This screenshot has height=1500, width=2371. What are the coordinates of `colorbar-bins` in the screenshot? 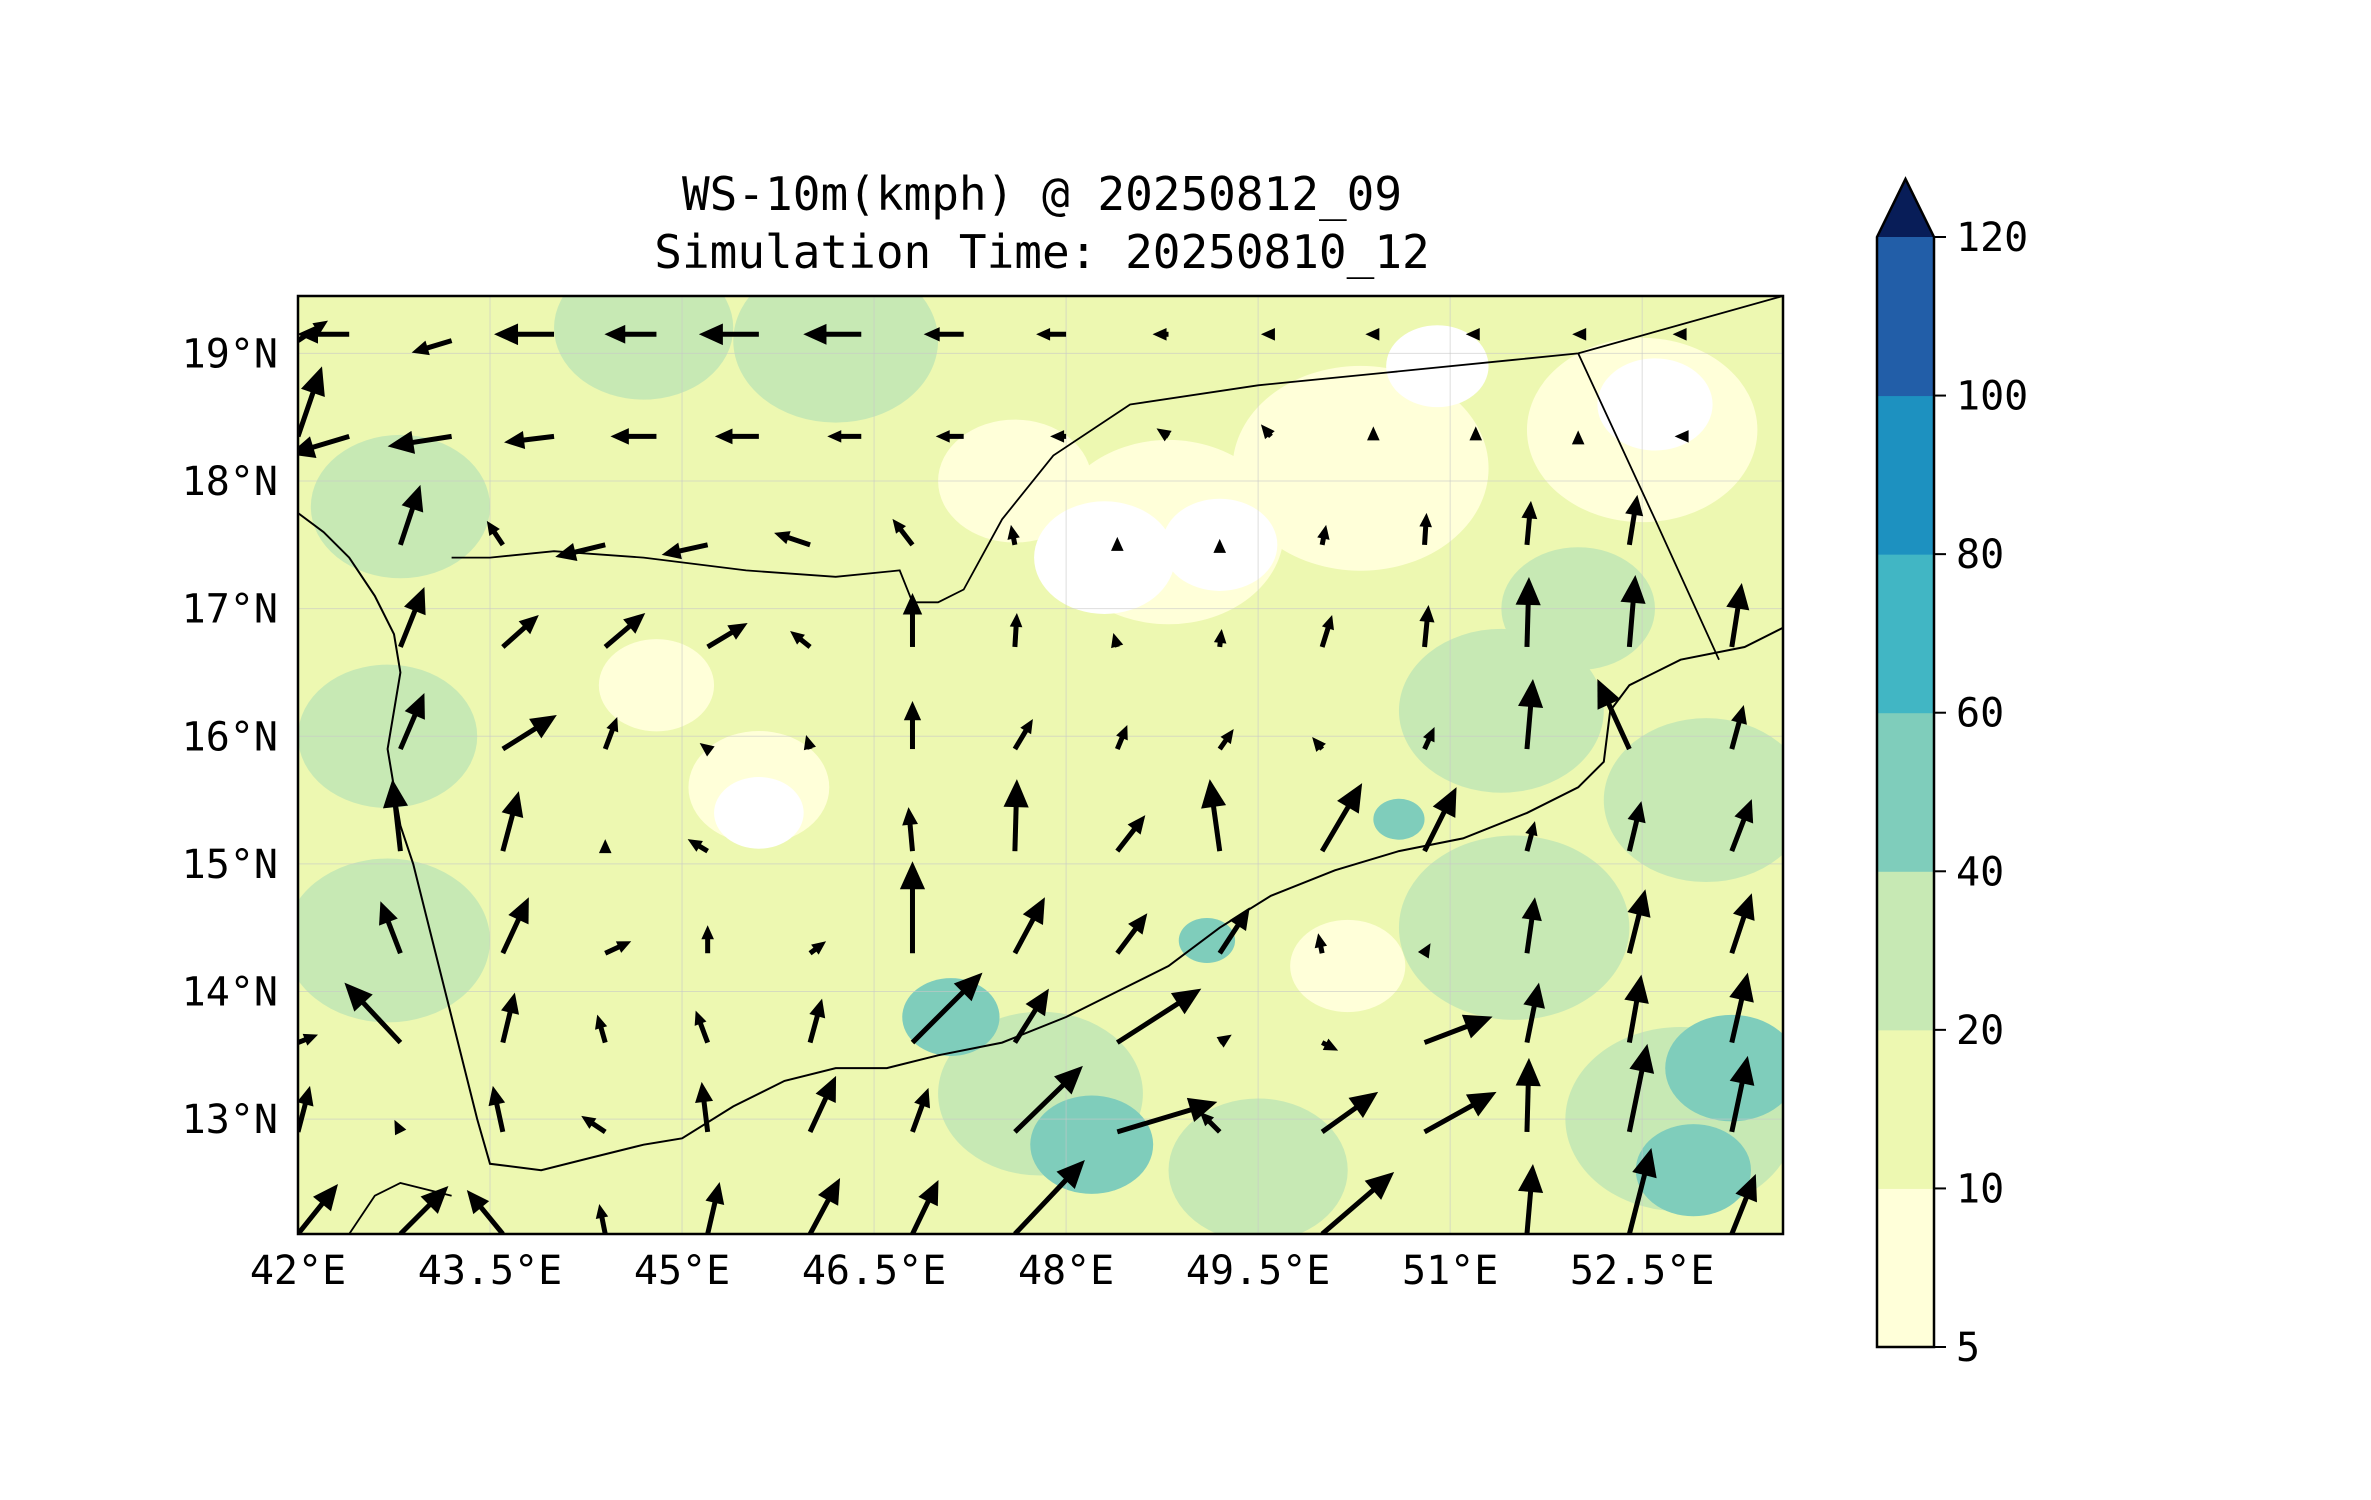 It's located at (1905, 762).